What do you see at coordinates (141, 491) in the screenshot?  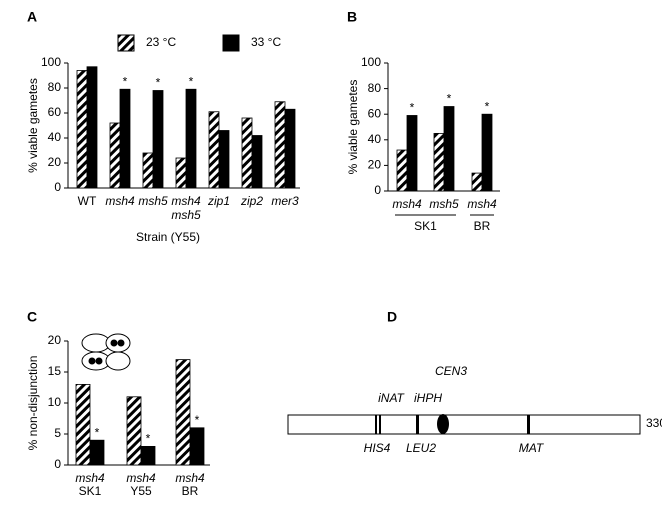 I see `group-label: Y55` at bounding box center [141, 491].